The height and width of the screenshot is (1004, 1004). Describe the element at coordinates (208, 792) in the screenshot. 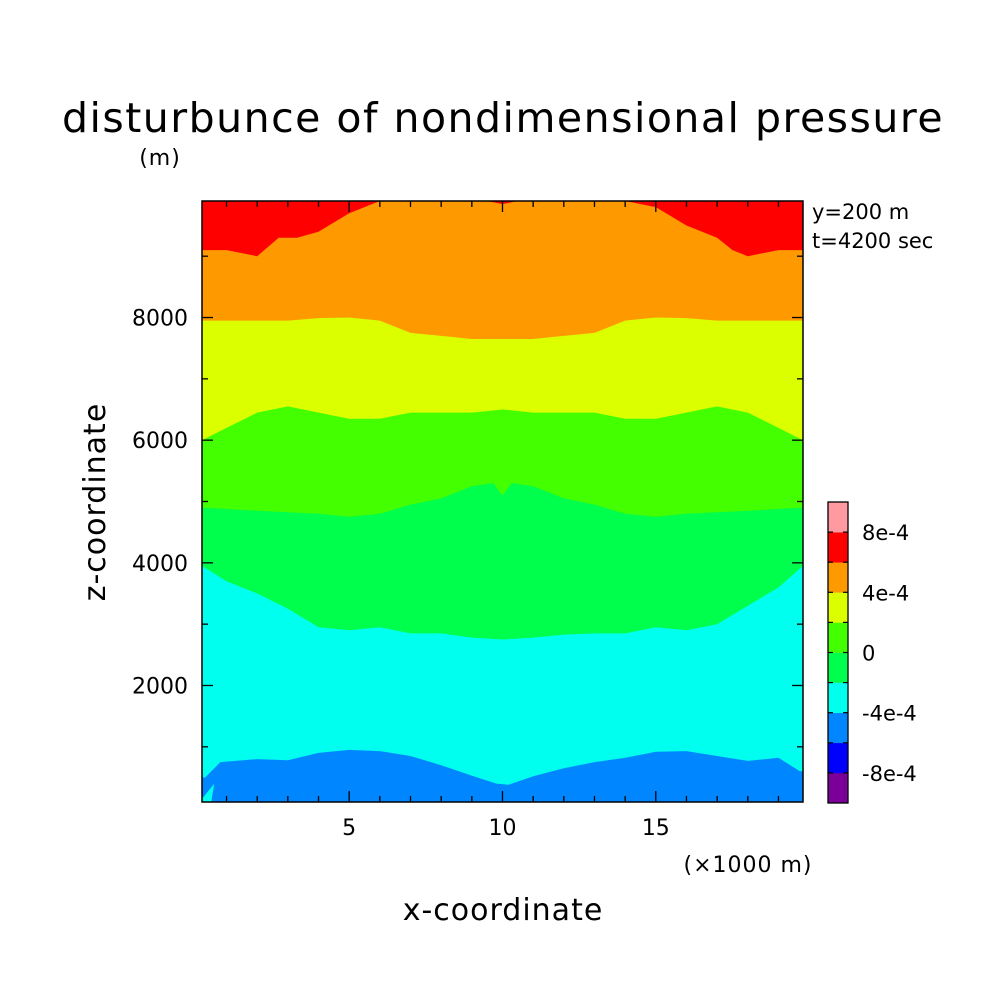

I see `band-corner-wedge` at that location.